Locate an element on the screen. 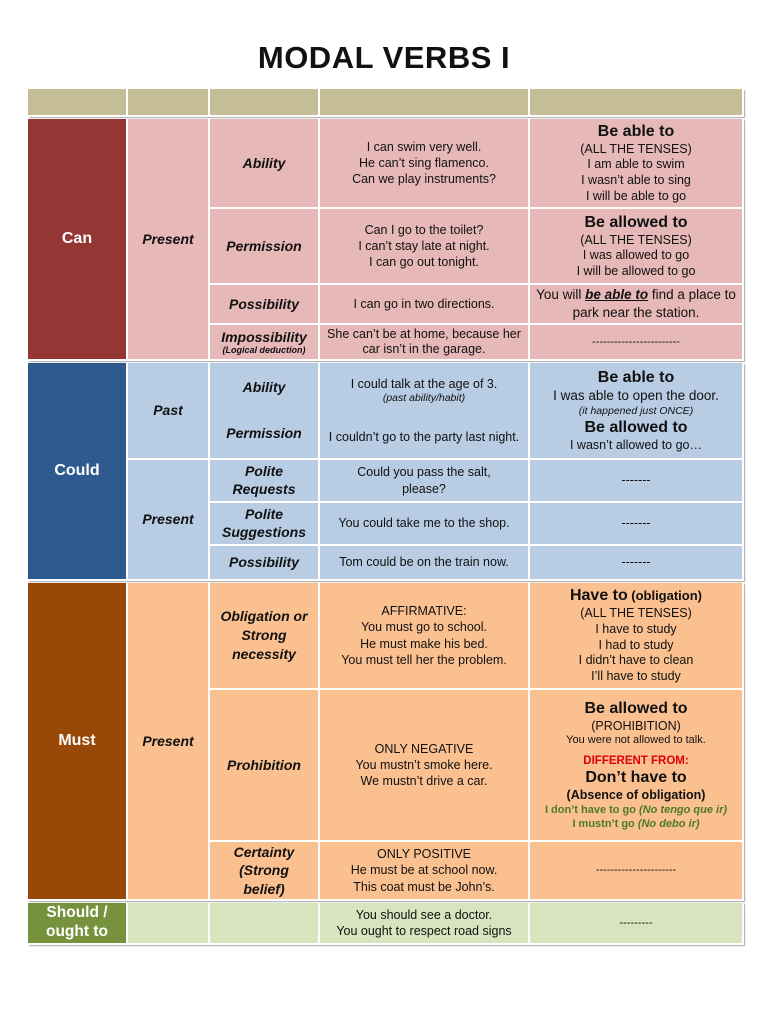 The height and width of the screenshot is (1024, 768). example-line: Tom could be on the train now. is located at coordinates (424, 562).